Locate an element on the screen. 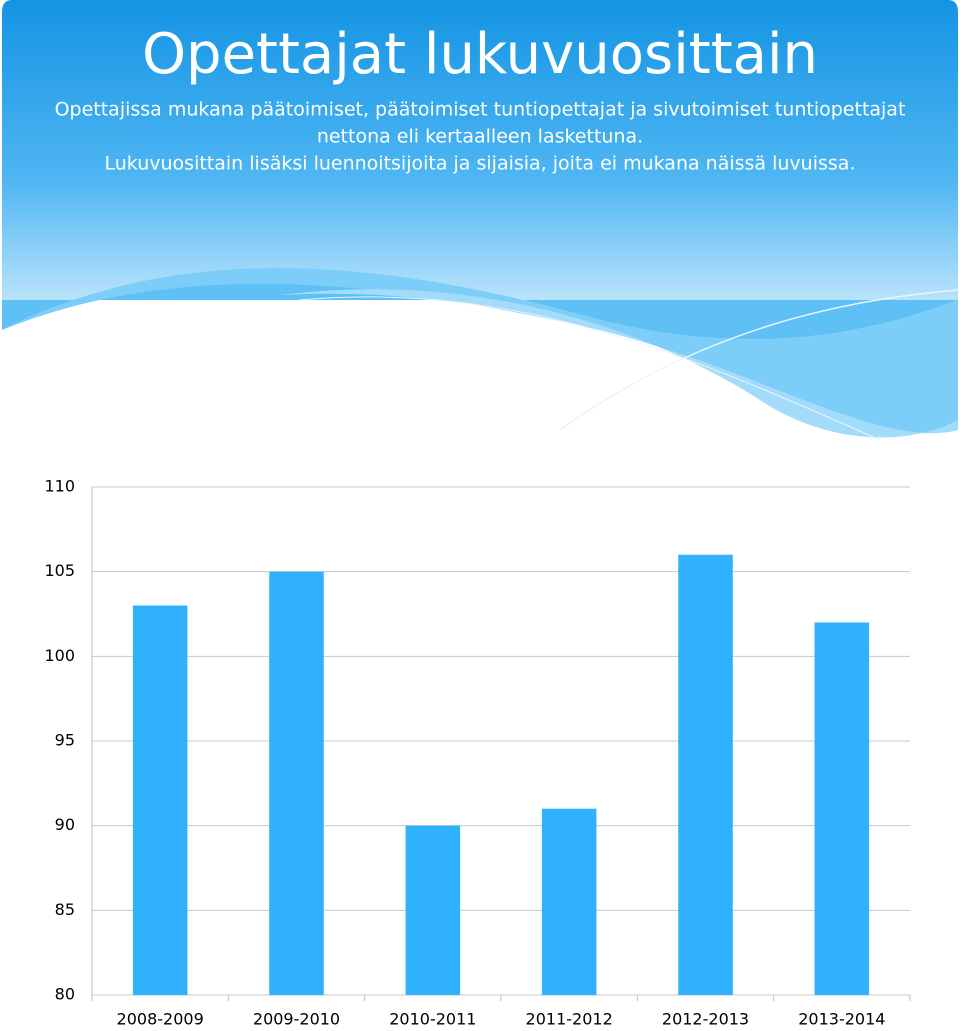  y-tick-label: 80 is located at coordinates (65, 994).